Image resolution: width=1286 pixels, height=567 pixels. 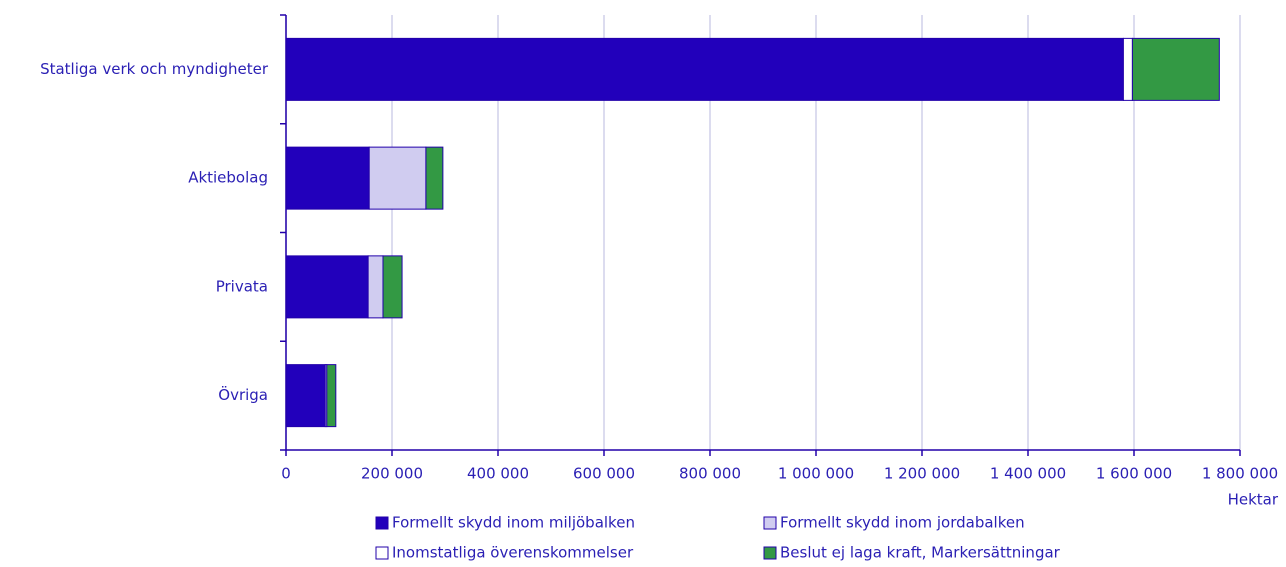 What do you see at coordinates (816, 474) in the screenshot?
I see `x-tick-label: 1 000 000` at bounding box center [816, 474].